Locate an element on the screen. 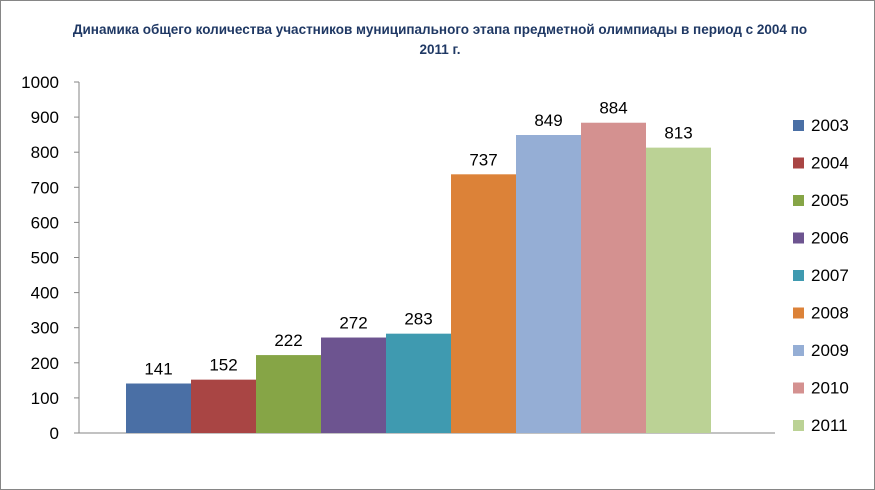  data-label-2005: 222 is located at coordinates (288, 340).